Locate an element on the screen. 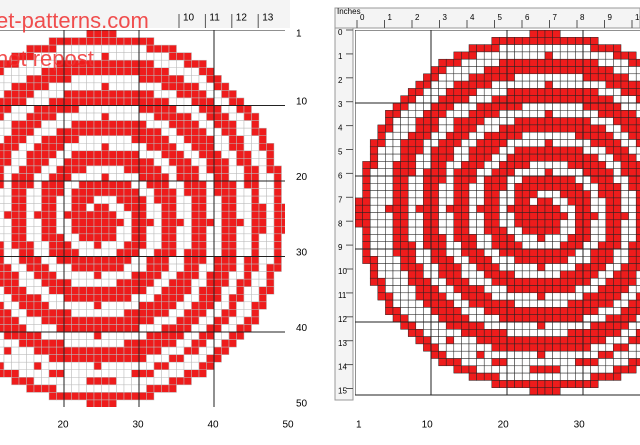  left-top-ruler is located at coordinates (145, 14).